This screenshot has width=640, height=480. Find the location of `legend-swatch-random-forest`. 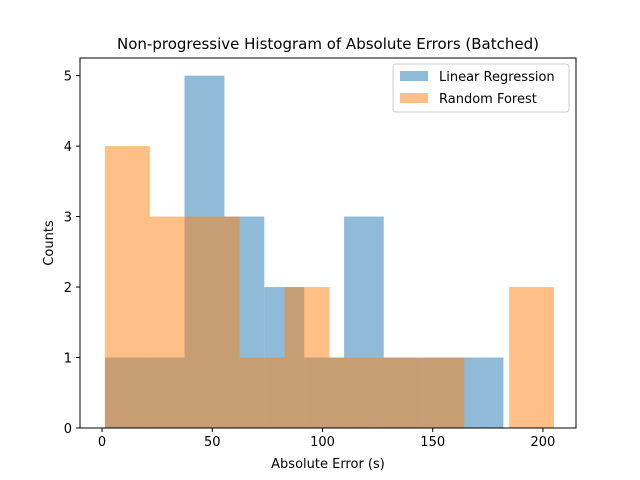

legend-swatch-random-forest is located at coordinates (414, 98).